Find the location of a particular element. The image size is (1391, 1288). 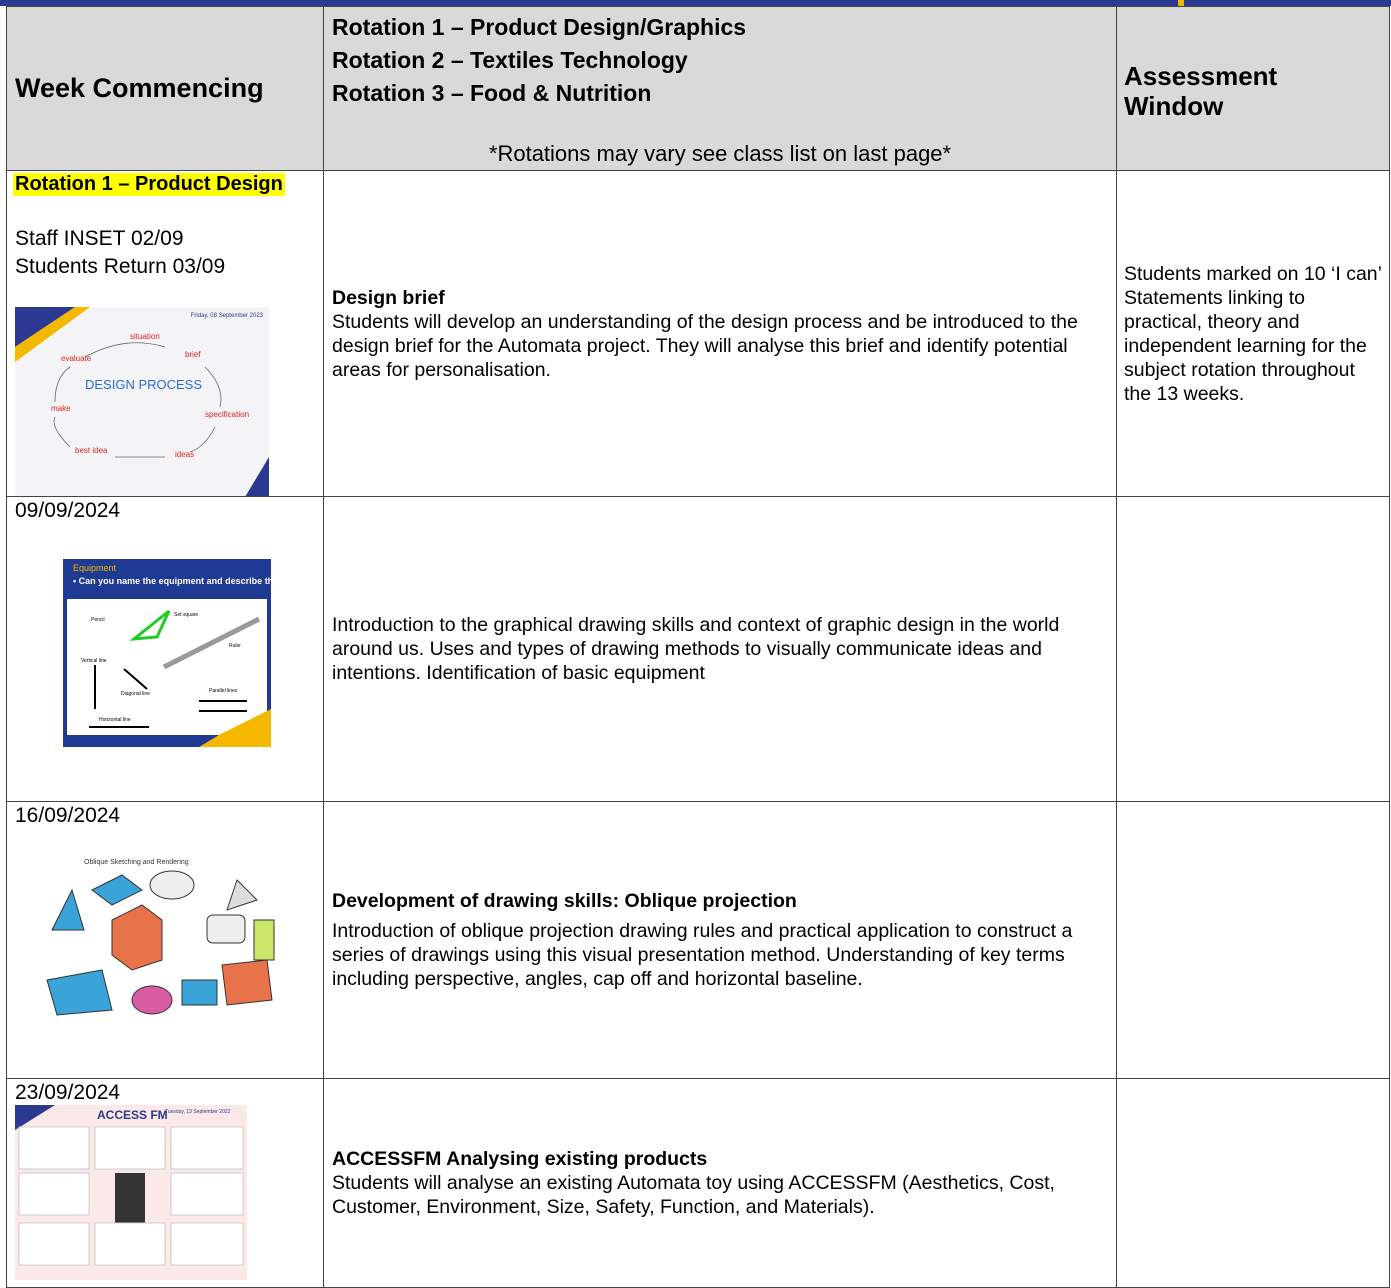

thumb-label: Set square is located at coordinates (186, 615).